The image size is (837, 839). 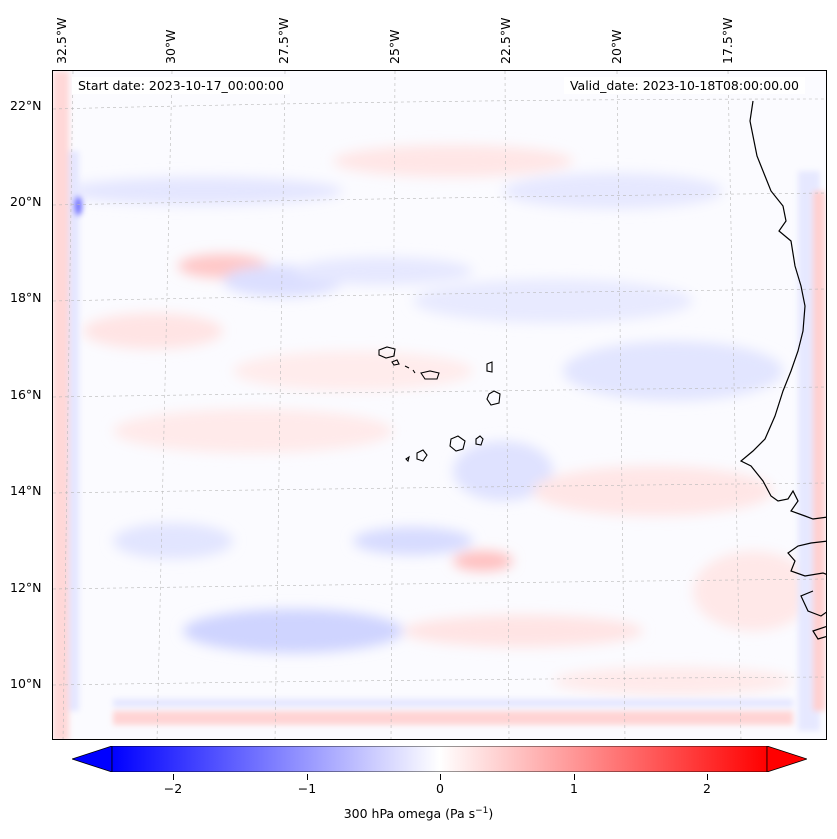 What do you see at coordinates (782, 370) in the screenshot?
I see `africa-coastline` at bounding box center [782, 370].